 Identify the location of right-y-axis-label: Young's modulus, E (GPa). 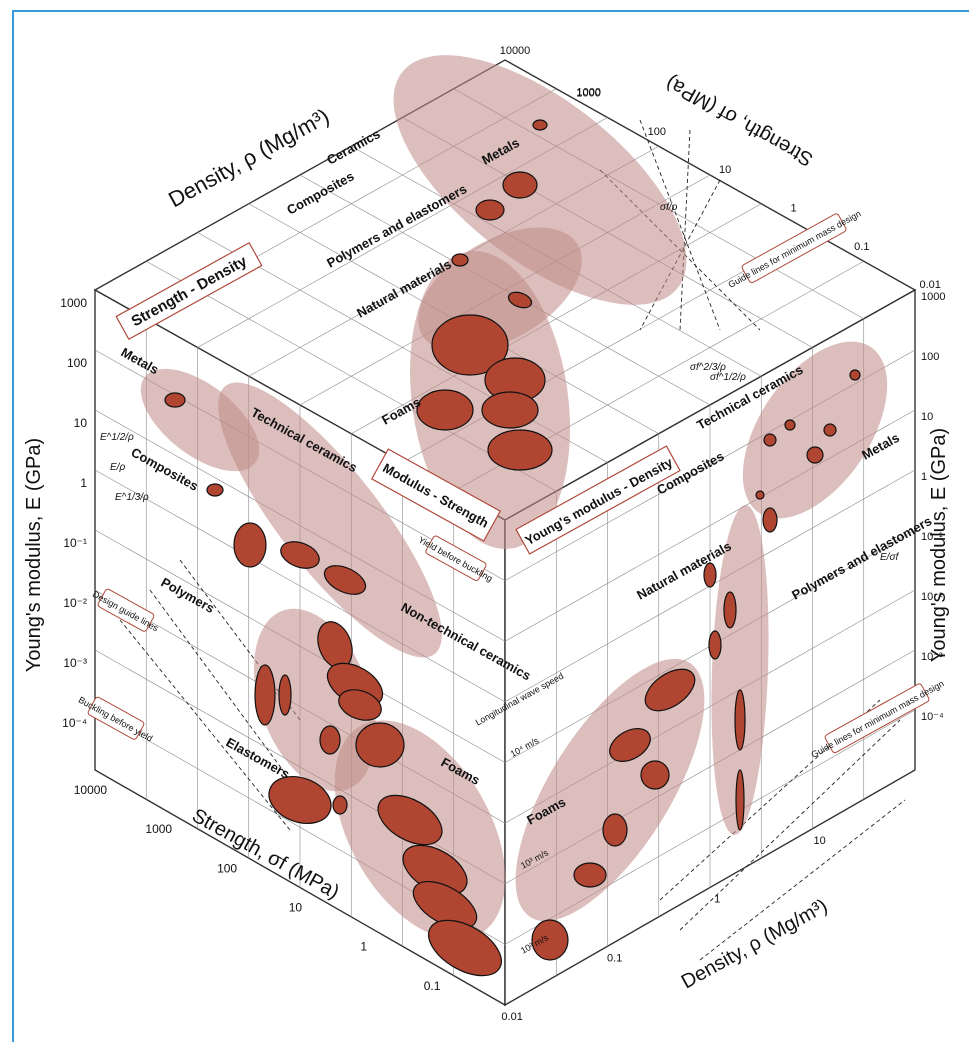
(939, 545).